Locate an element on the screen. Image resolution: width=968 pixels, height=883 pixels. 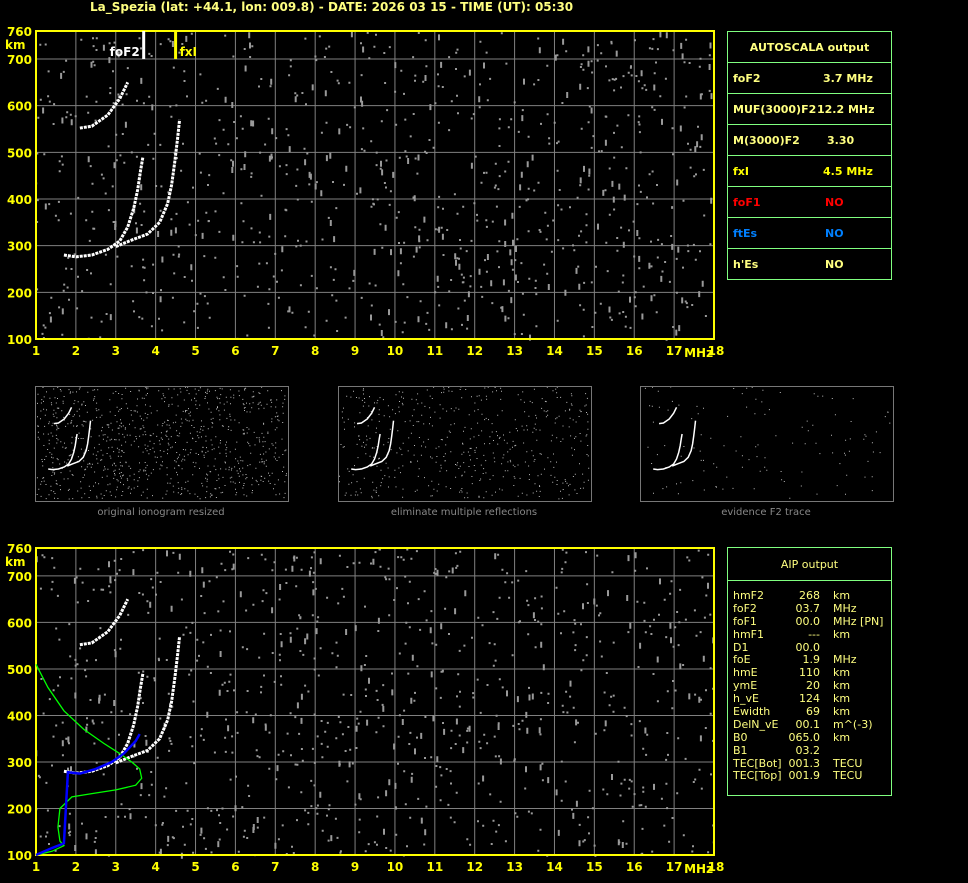
x-tick-label: 5 is located at coordinates (195, 351).